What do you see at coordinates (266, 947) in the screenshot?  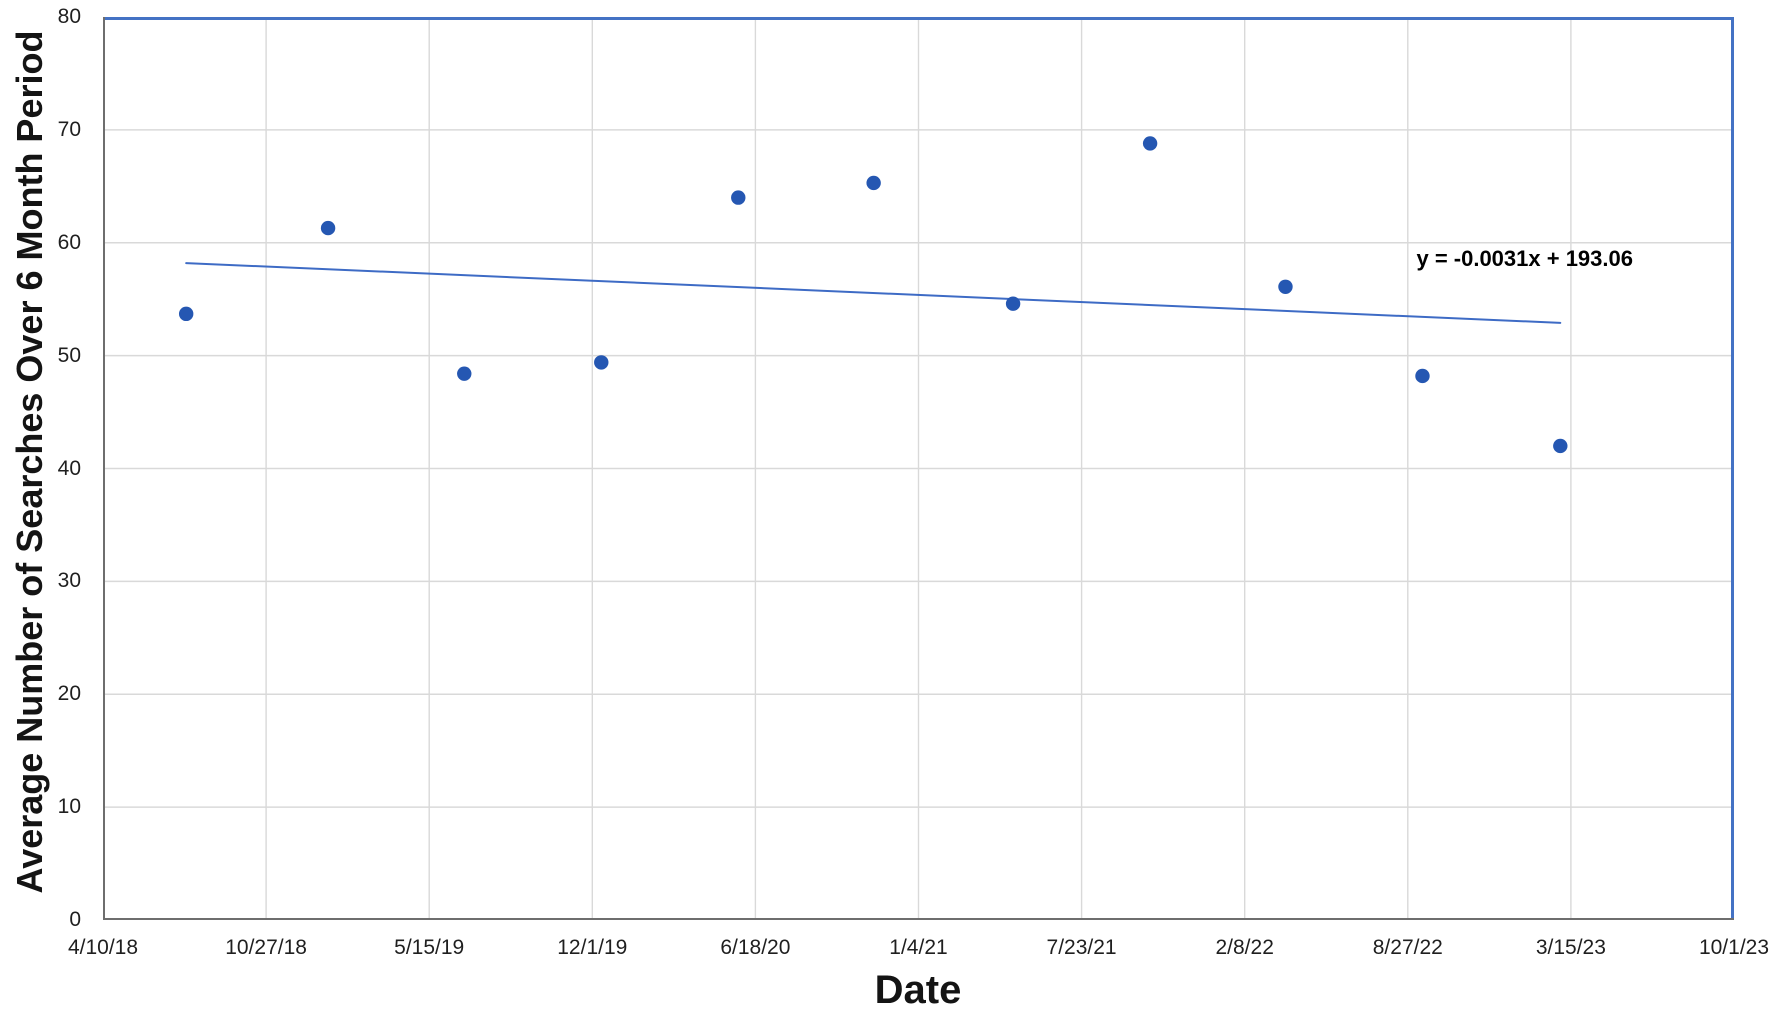 I see `x-tick-label: 10/27/18` at bounding box center [266, 947].